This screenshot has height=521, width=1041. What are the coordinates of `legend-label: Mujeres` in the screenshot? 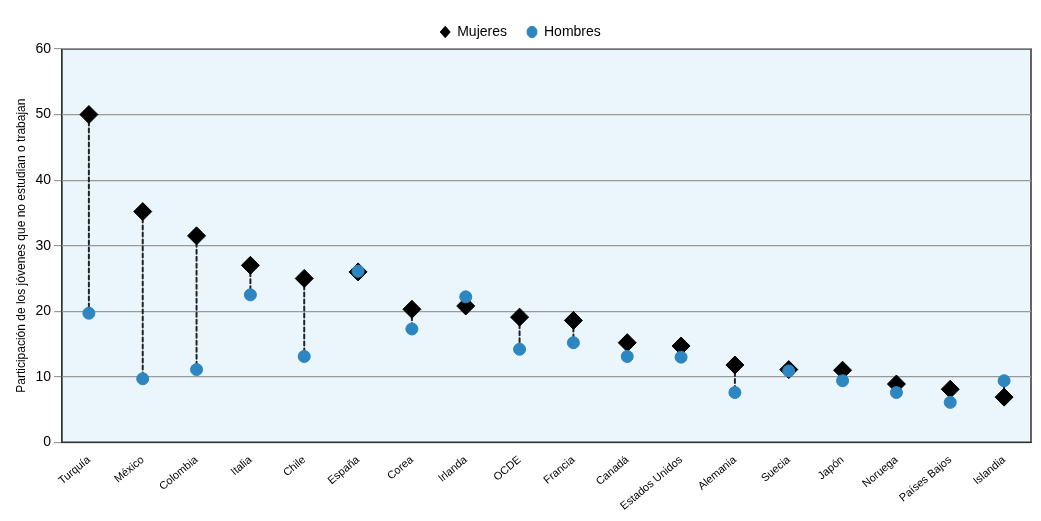 It's located at (482, 30).